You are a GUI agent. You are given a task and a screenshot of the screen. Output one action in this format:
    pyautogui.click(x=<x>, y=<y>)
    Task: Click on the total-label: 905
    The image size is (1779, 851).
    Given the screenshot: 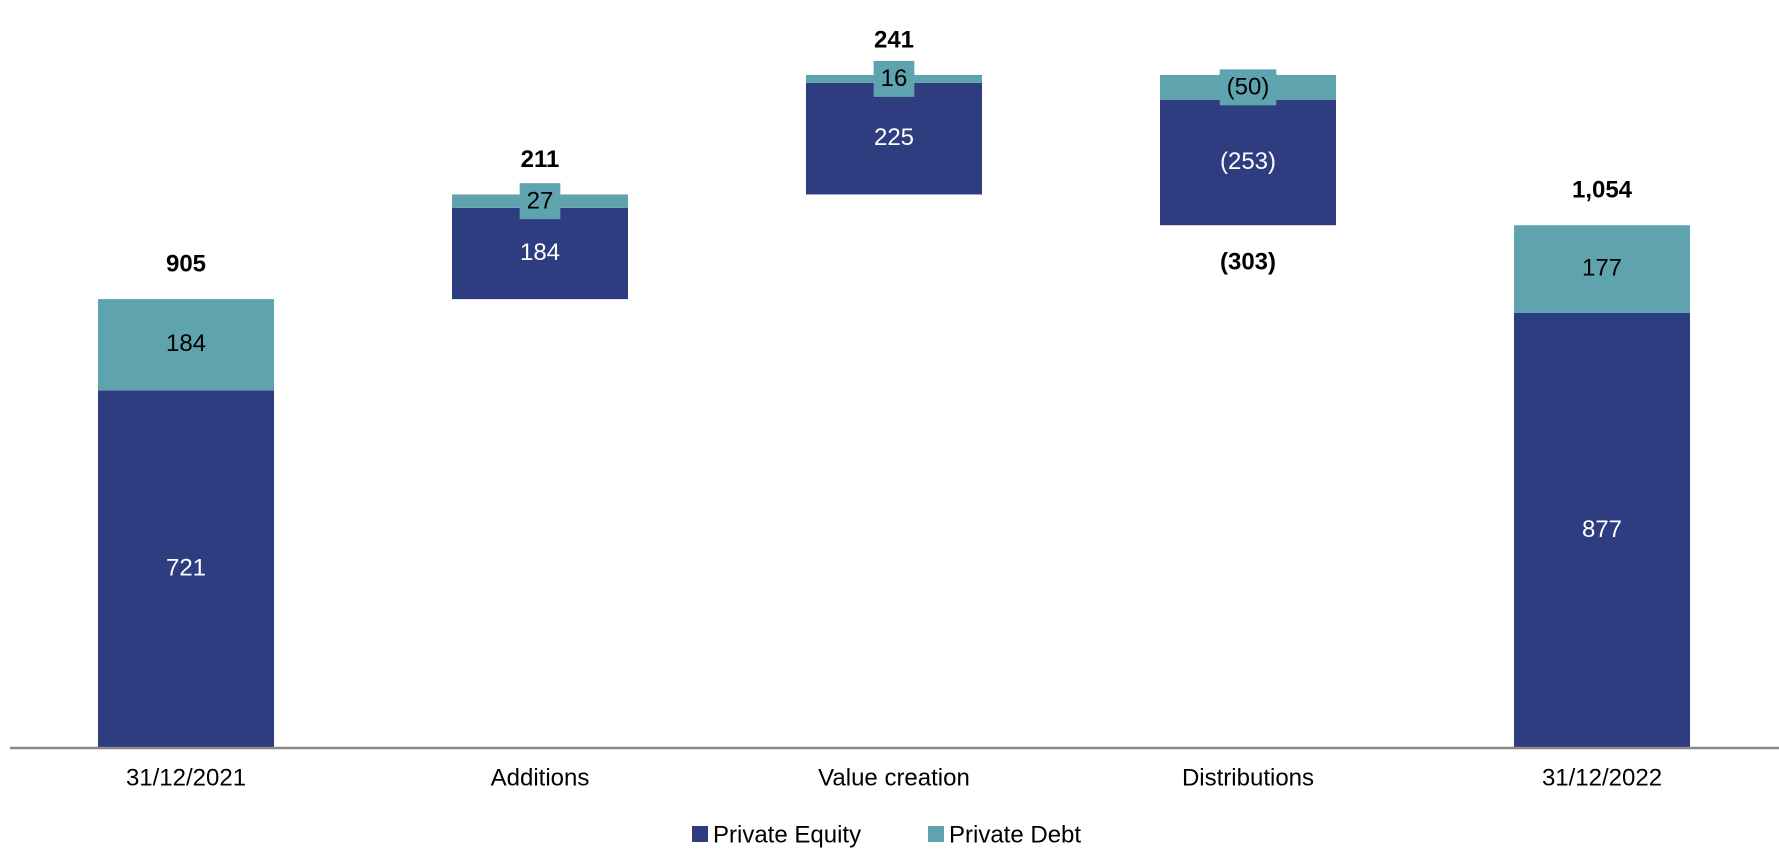 What is the action you would take?
    pyautogui.click(x=186, y=263)
    